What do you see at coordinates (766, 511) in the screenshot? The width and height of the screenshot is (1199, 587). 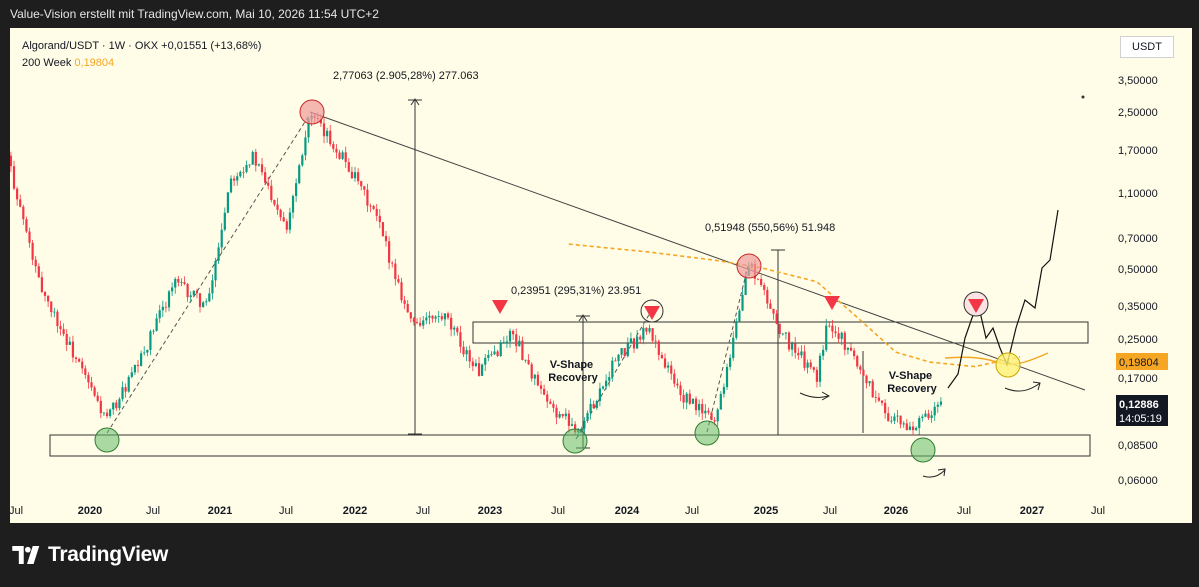 I see `time-tick-label: 2025` at bounding box center [766, 511].